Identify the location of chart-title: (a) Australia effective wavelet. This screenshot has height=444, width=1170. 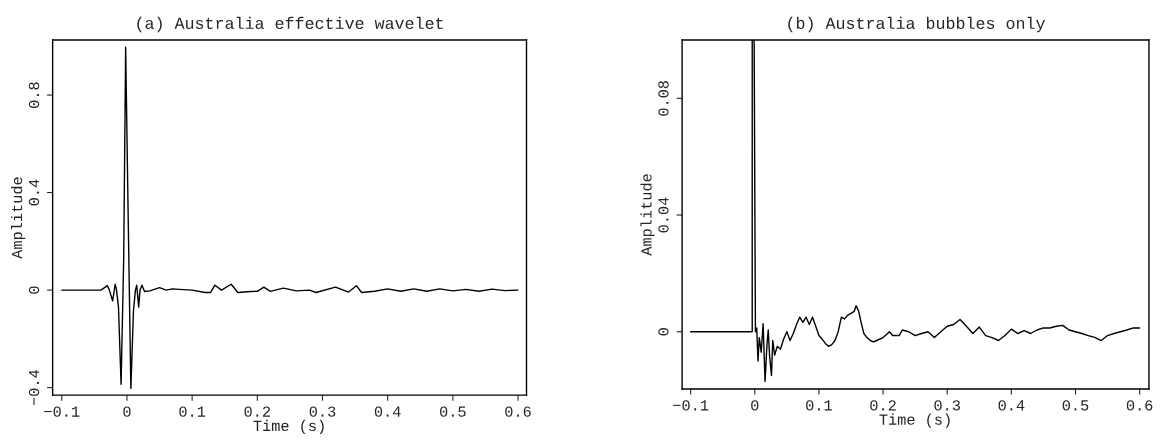
(290, 24).